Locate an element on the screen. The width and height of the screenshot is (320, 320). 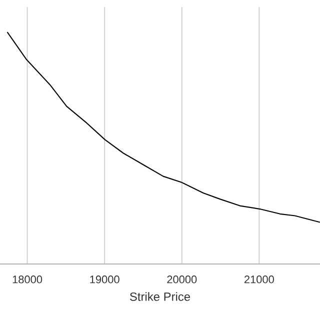
x-tick-label: 18000 is located at coordinates (27, 280).